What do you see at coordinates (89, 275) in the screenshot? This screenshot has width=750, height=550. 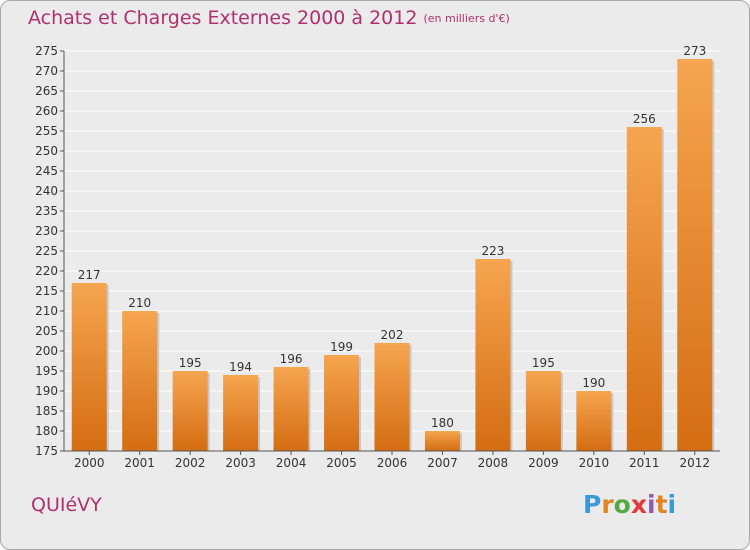 I see `data-label: 217` at bounding box center [89, 275].